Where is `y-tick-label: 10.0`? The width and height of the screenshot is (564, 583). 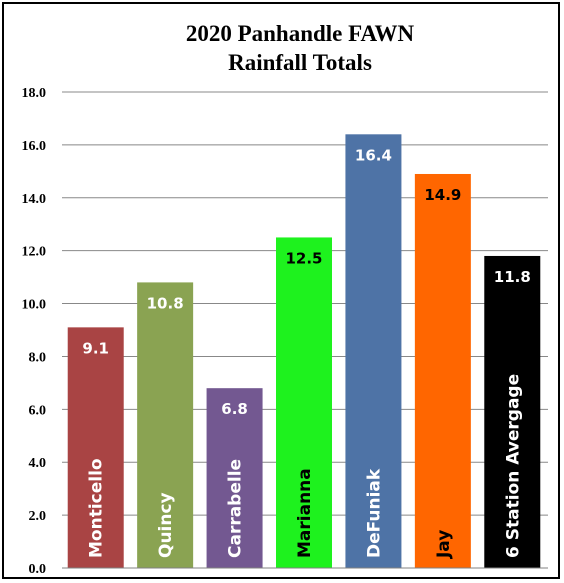 y-tick-label: 10.0 is located at coordinates (34, 305).